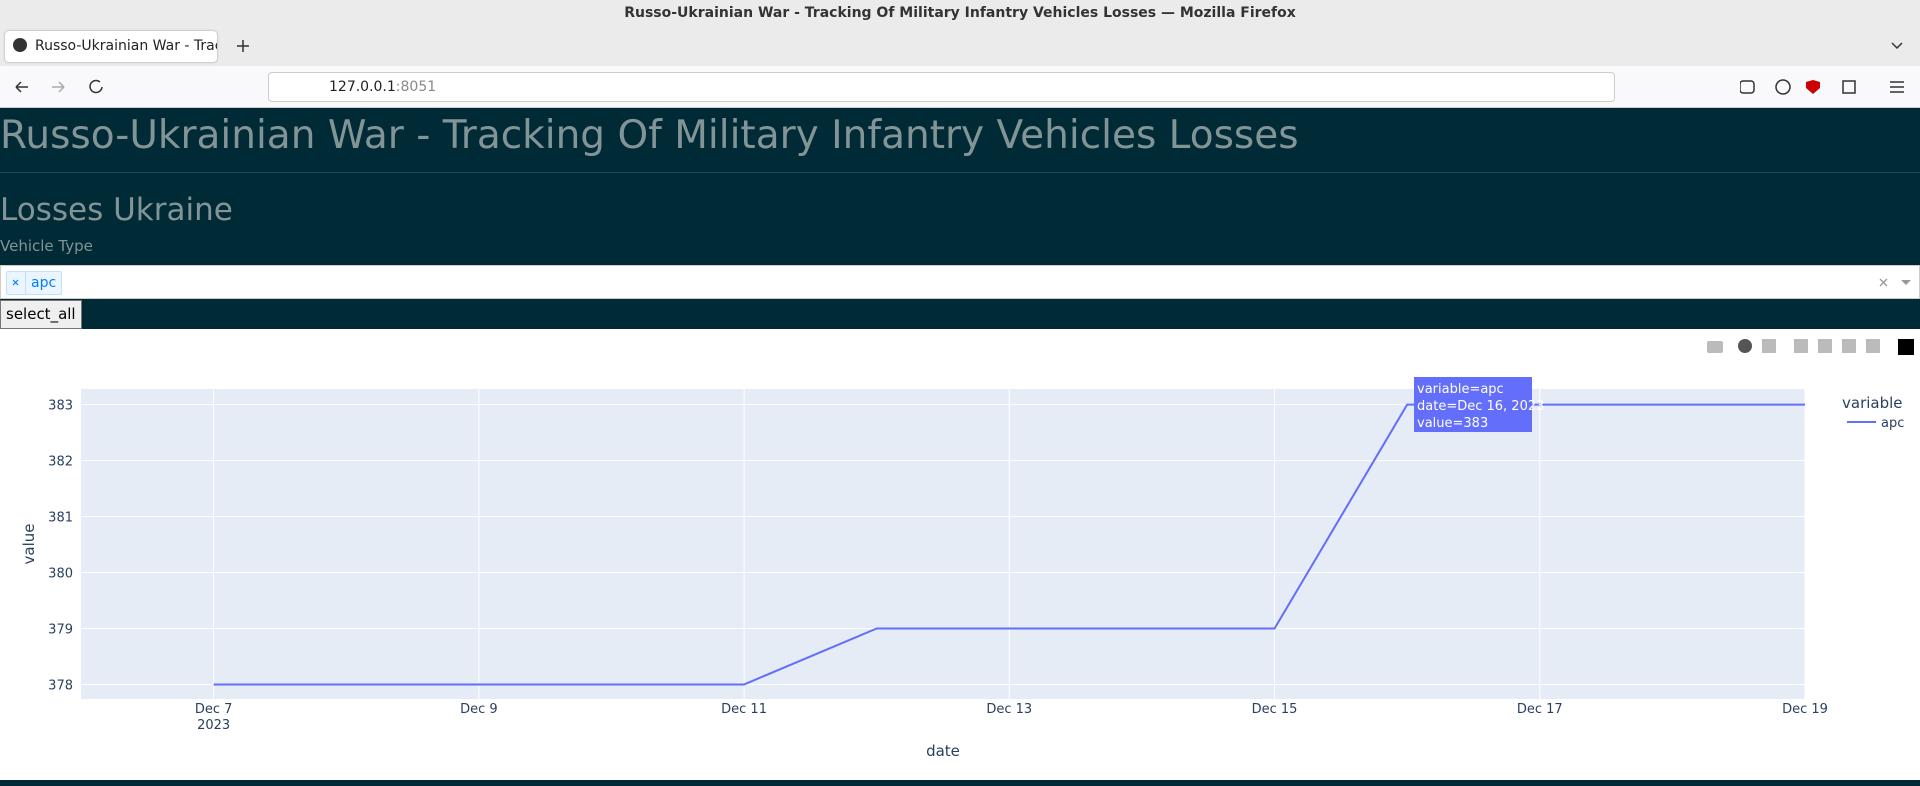  Describe the element at coordinates (16, 283) in the screenshot. I see `chip-remove` at that location.